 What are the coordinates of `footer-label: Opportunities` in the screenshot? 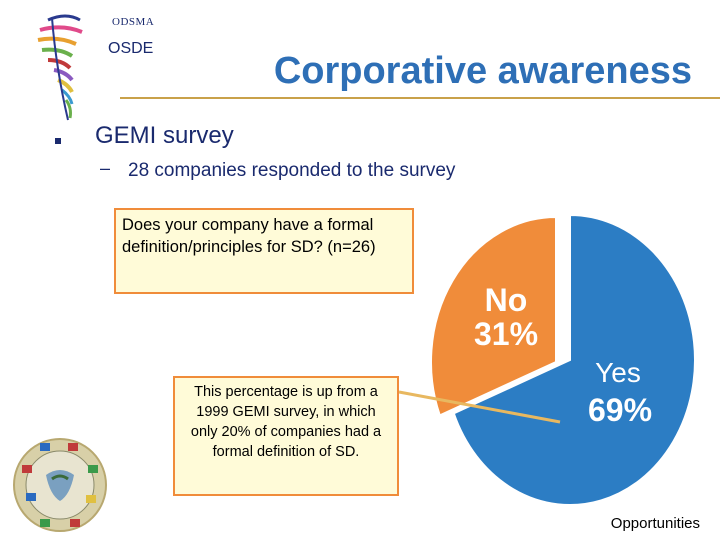 It's located at (655, 523).